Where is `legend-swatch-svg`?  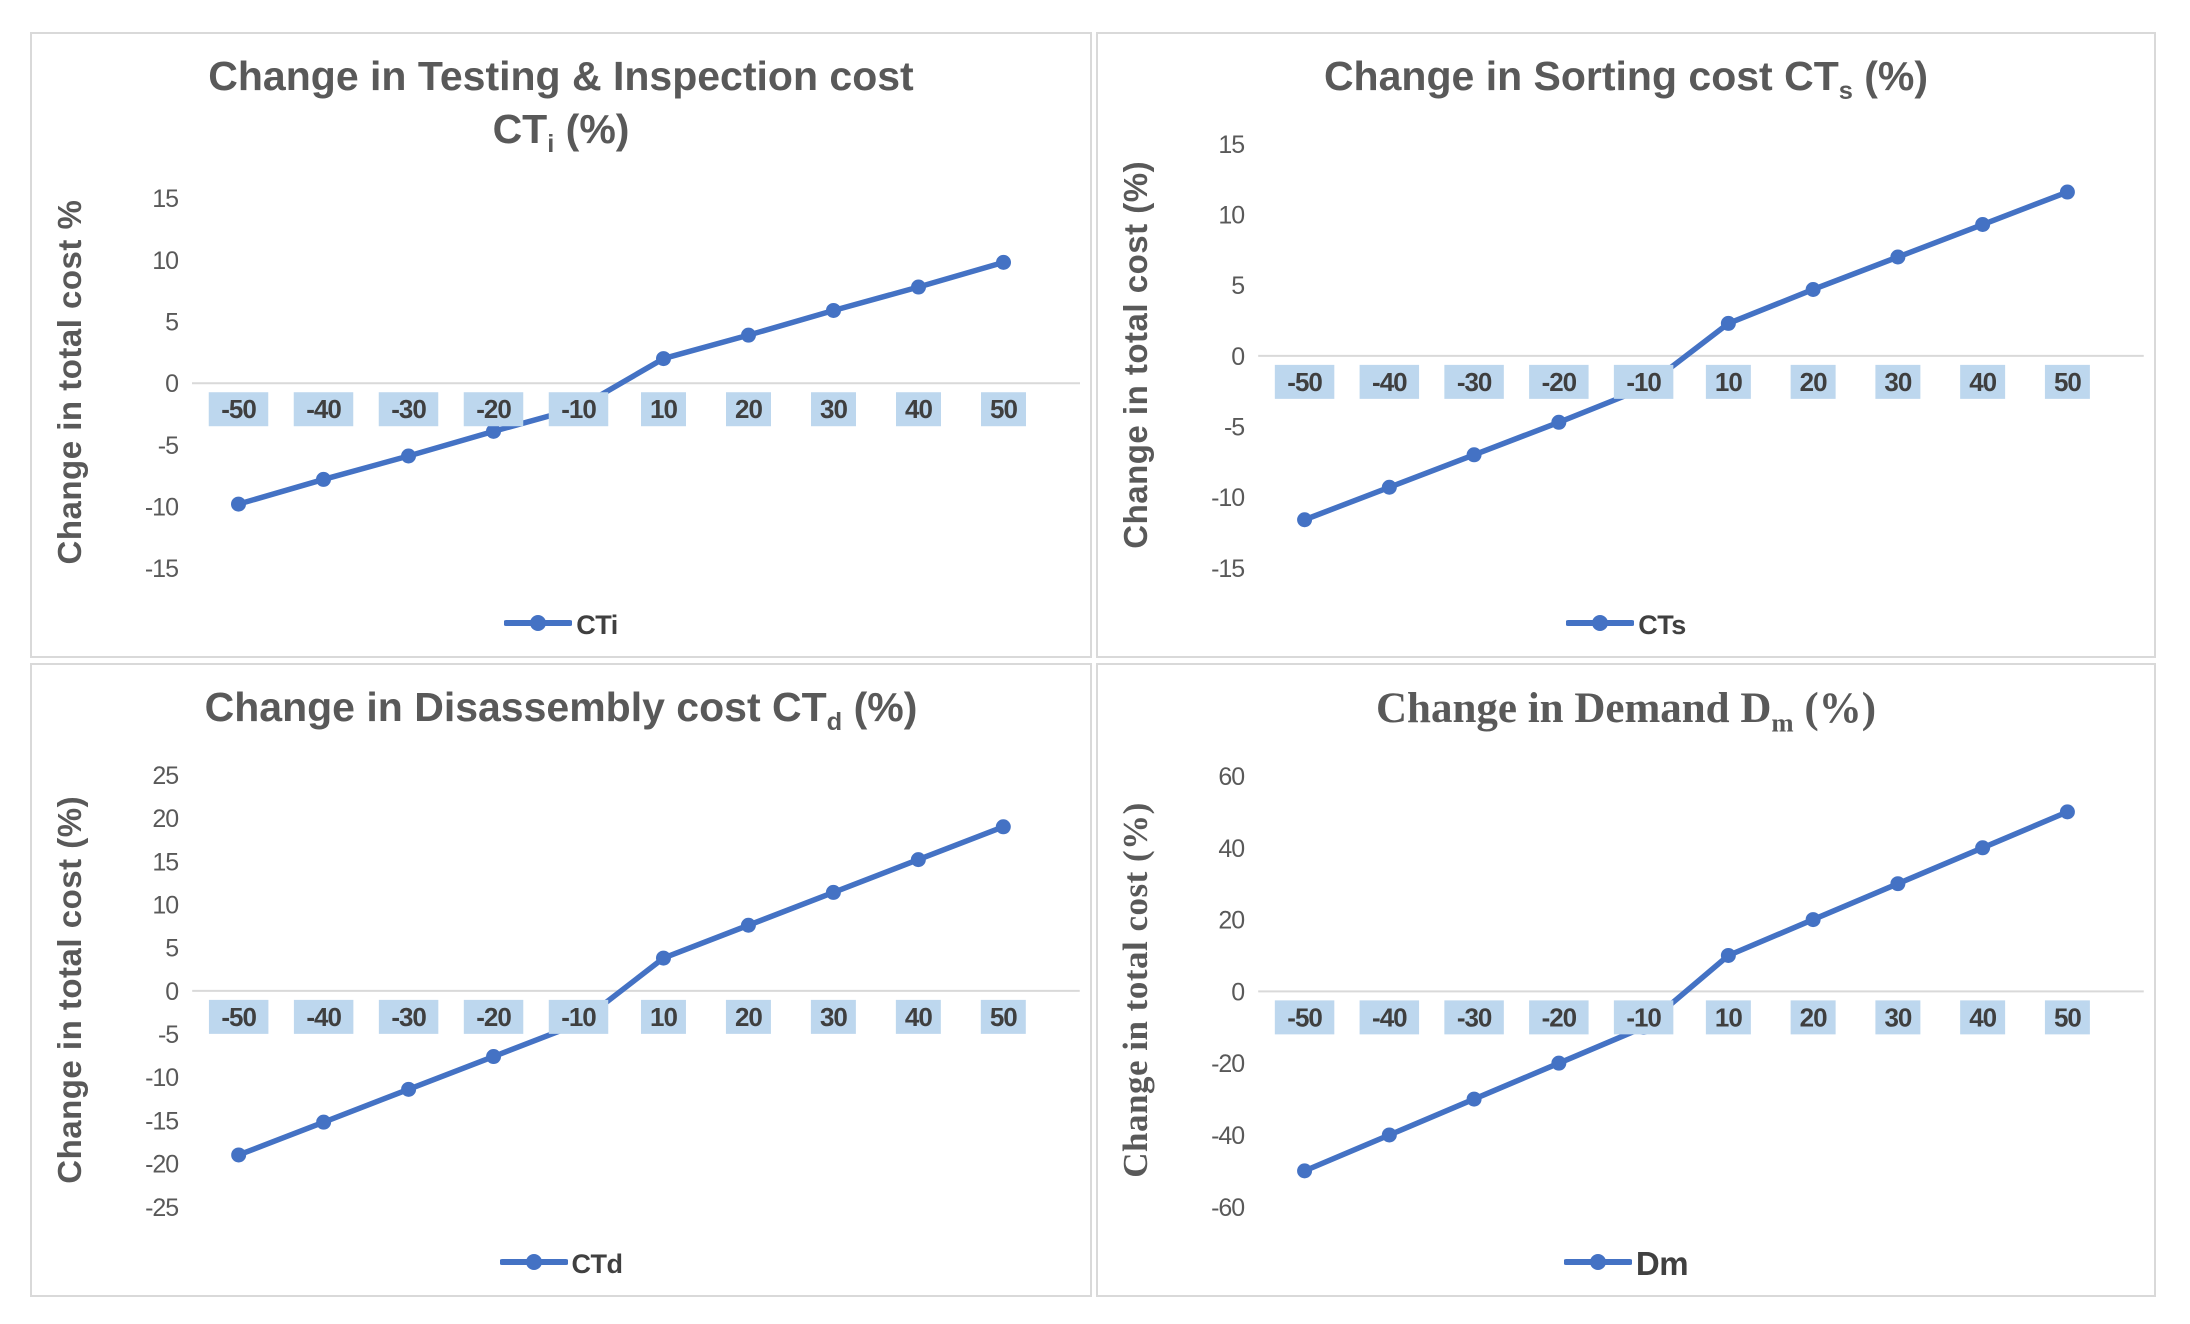 legend-swatch-svg is located at coordinates (533, 1261).